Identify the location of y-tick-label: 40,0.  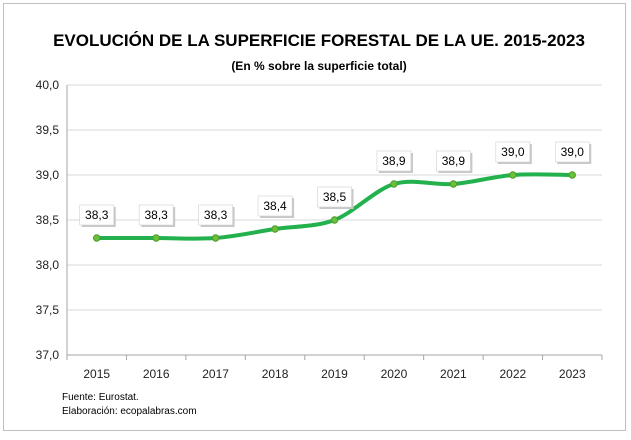
(48, 85).